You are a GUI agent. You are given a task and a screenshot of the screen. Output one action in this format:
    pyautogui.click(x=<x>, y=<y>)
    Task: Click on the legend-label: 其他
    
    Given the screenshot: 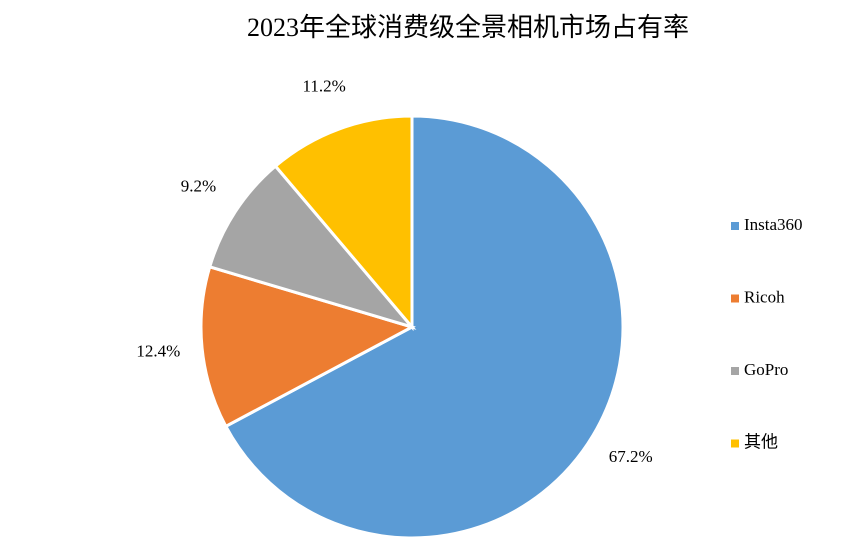 What is the action you would take?
    pyautogui.click(x=761, y=441)
    